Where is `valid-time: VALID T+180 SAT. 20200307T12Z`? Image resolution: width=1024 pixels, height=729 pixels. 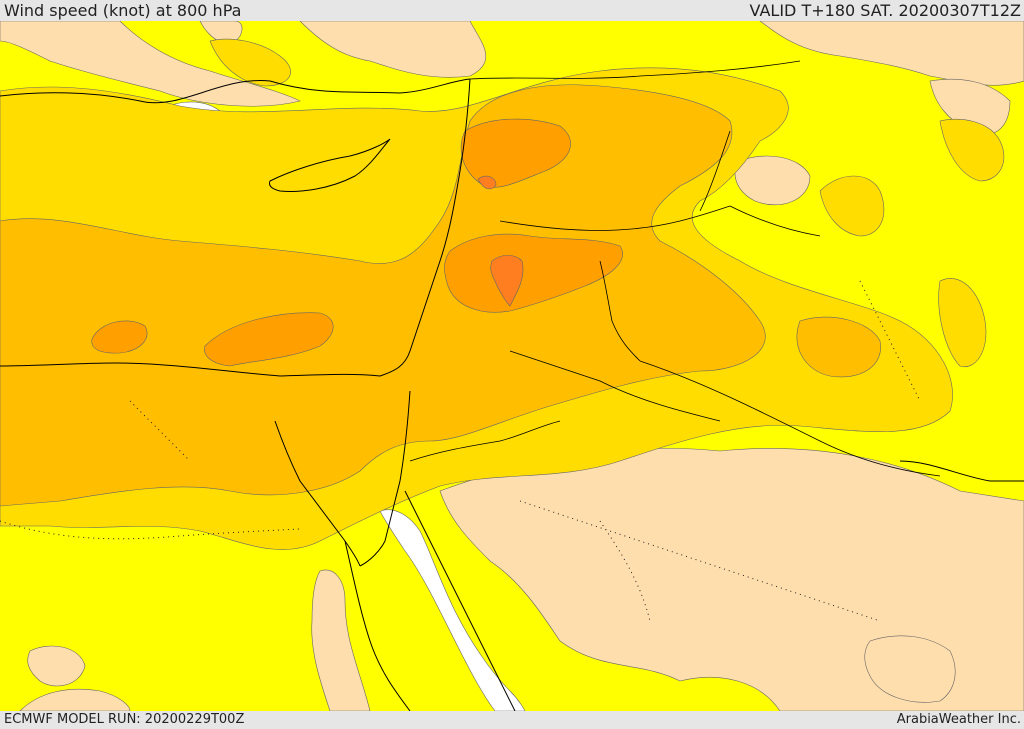
valid-time: VALID T+180 SAT. 20200307T12Z is located at coordinates (885, 10).